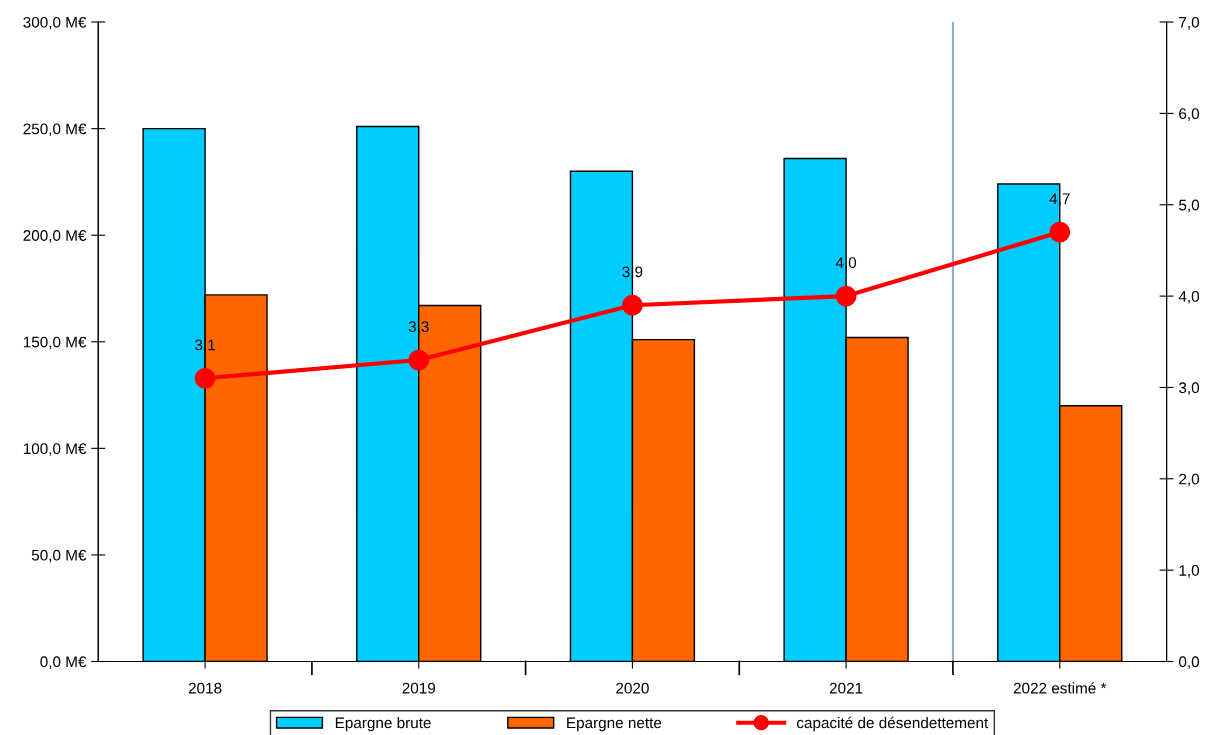 Image resolution: width=1228 pixels, height=735 pixels. I want to click on y2-tick-label: 0,0, so click(1189, 662).